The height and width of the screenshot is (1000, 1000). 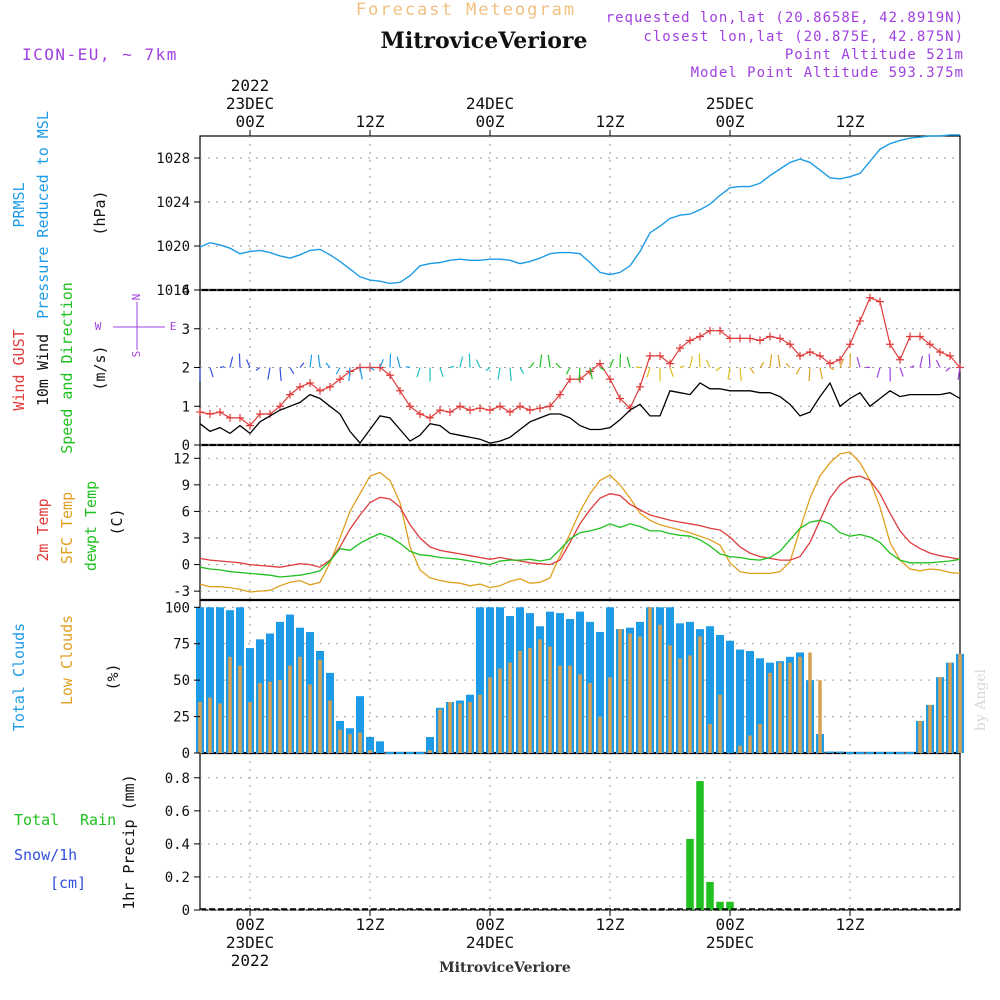 I want to click on model-label: ICON-EU, ~ 7km, so click(x=100, y=54).